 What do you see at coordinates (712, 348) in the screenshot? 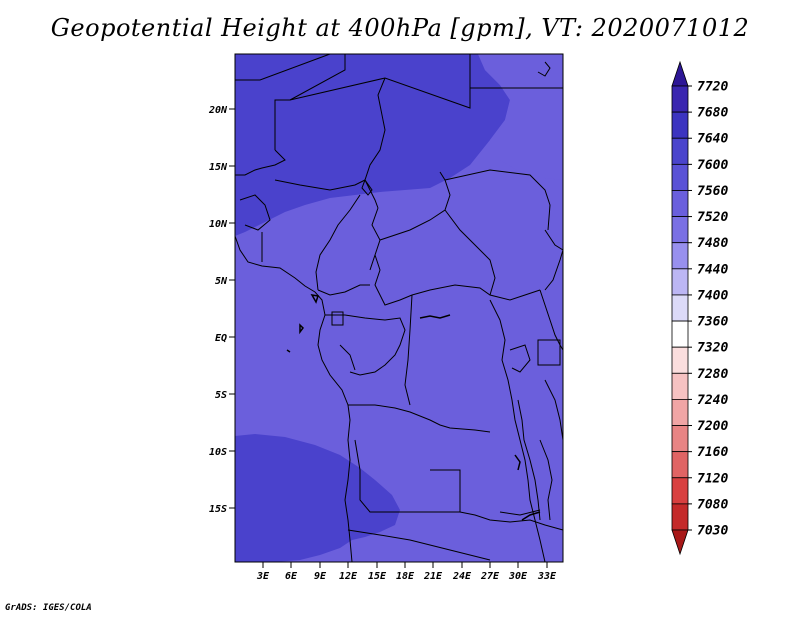
I see `colorbar-label: 7320` at bounding box center [712, 348].